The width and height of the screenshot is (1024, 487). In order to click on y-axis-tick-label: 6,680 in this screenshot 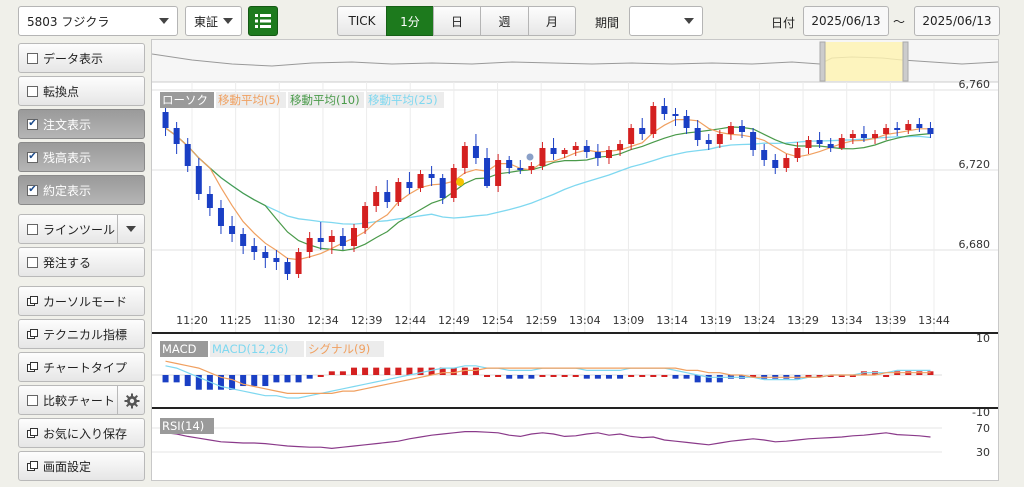, I will do `click(975, 244)`.